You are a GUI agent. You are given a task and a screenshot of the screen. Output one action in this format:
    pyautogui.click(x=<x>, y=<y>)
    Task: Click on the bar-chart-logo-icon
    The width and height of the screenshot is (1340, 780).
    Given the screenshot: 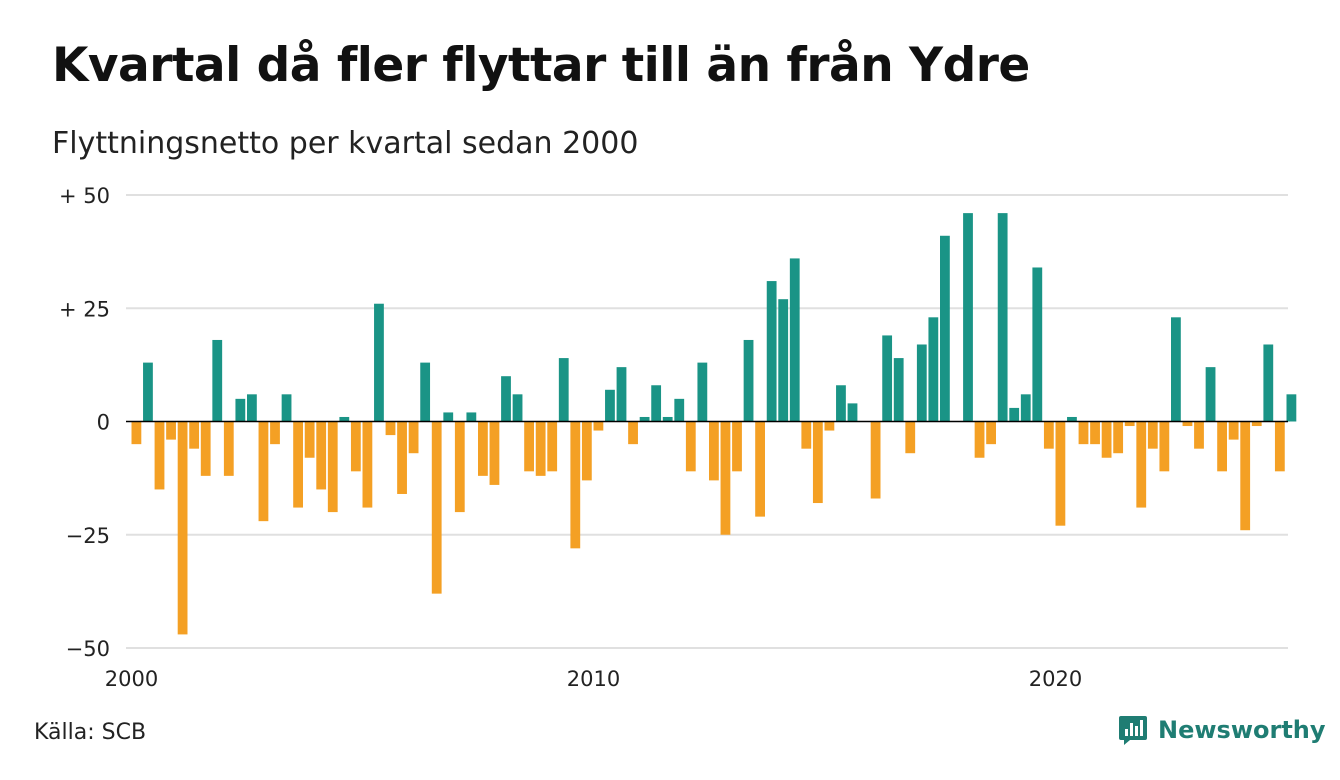 What is the action you would take?
    pyautogui.click(x=1133, y=730)
    